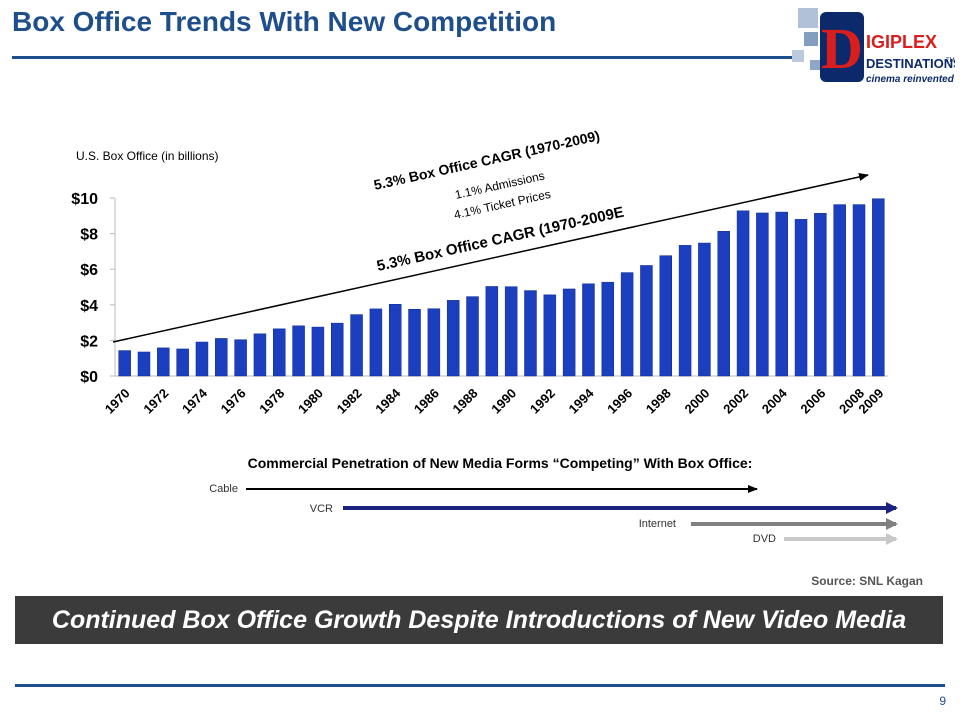  What do you see at coordinates (472, 336) in the screenshot?
I see `bar-1988` at bounding box center [472, 336].